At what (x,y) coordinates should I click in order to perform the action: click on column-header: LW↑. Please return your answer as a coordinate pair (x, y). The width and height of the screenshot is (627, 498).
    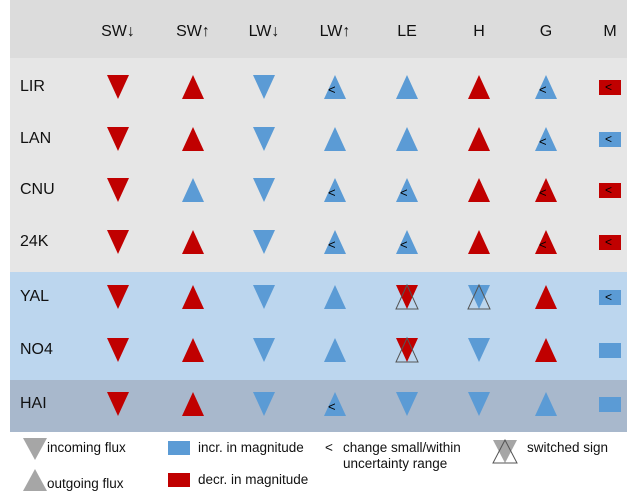
    Looking at the image, I should click on (335, 31).